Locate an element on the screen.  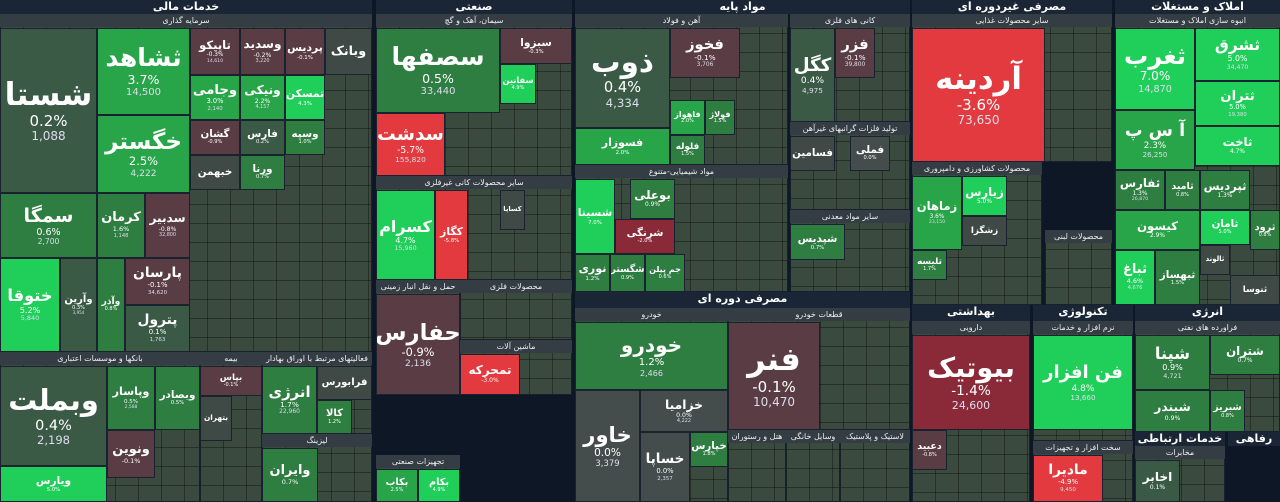
stock-tile: ونوین -0.1% is located at coordinates (131, 454).